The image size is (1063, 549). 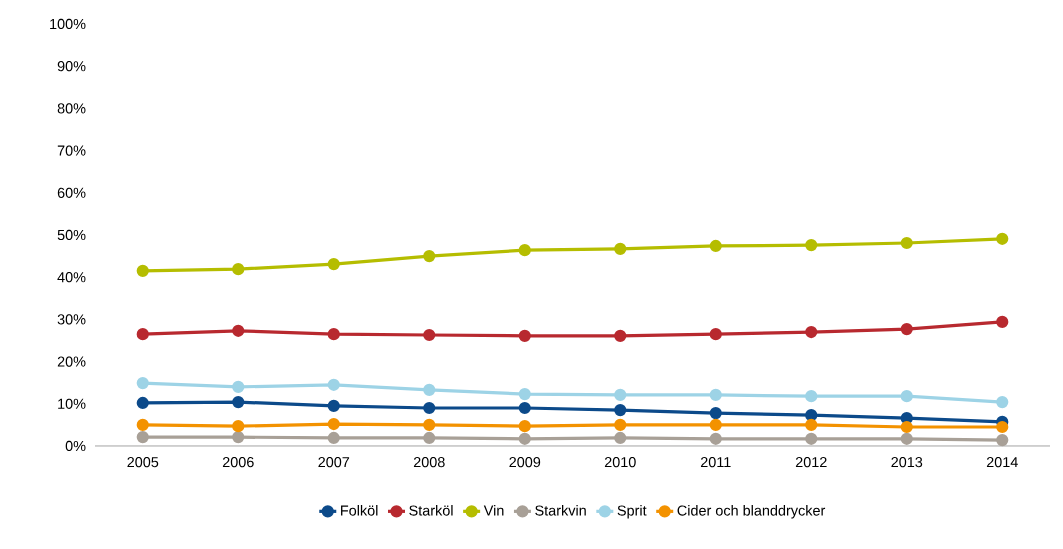 I want to click on y-tick-label: 100%, so click(x=68, y=24).